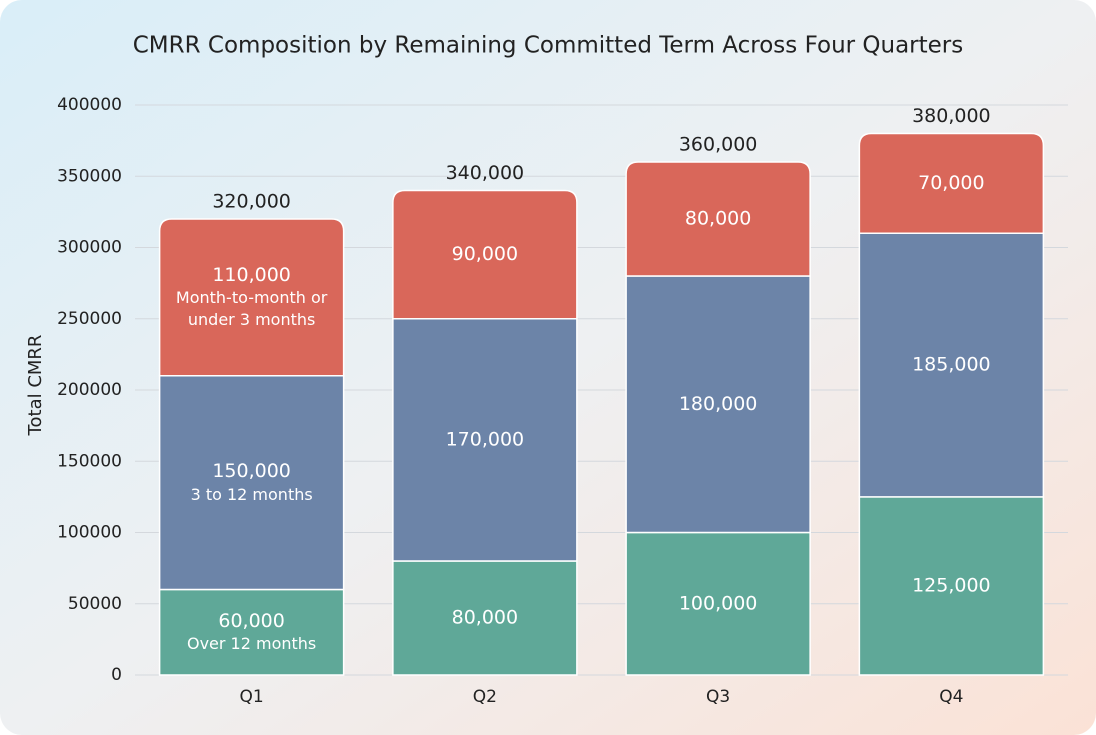 The width and height of the screenshot is (1096, 735). What do you see at coordinates (252, 697) in the screenshot?
I see `x-tick-label: Q1` at bounding box center [252, 697].